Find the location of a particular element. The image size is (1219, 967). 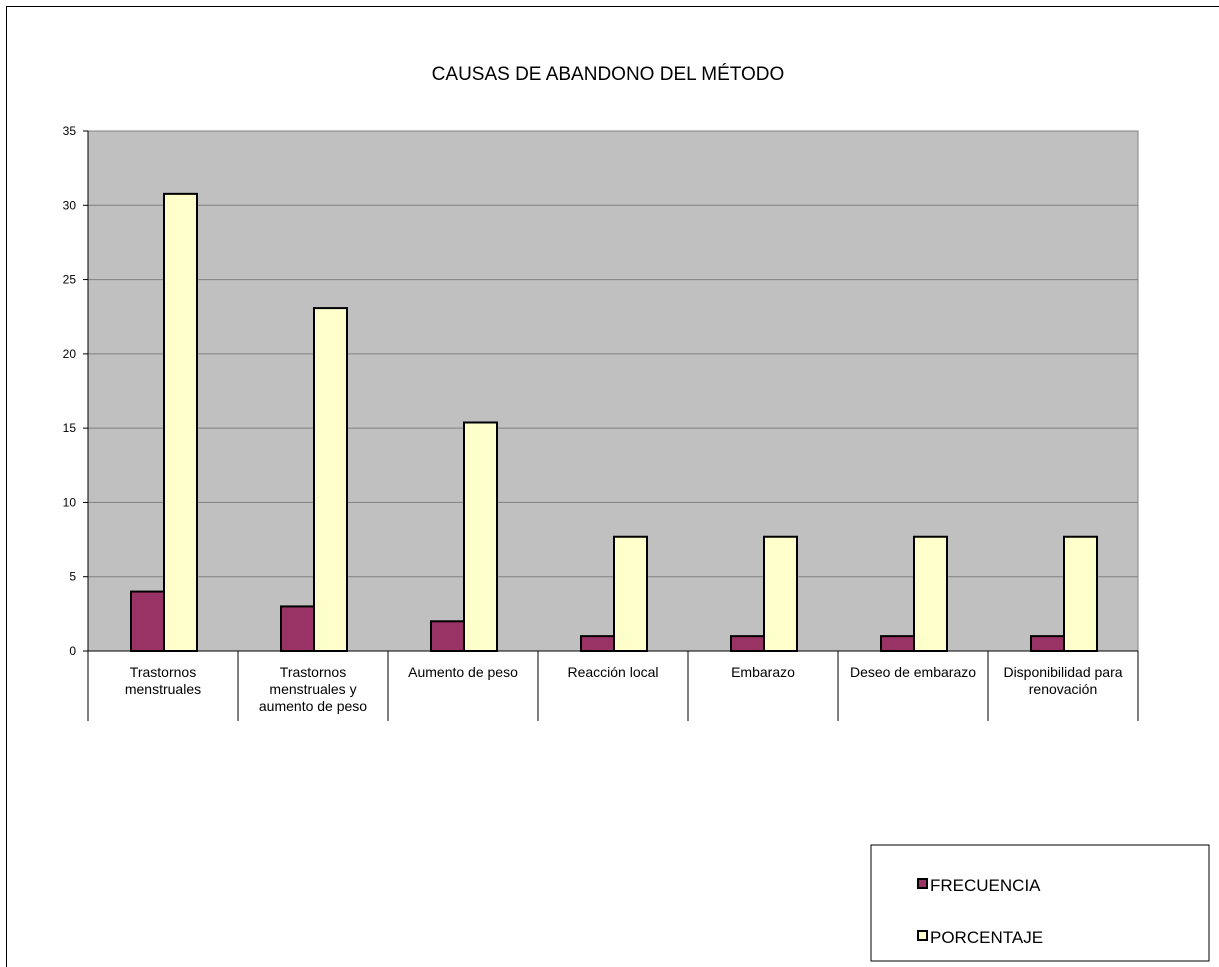

x-tick-label: Trastornos menstruales is located at coordinates (163, 680).